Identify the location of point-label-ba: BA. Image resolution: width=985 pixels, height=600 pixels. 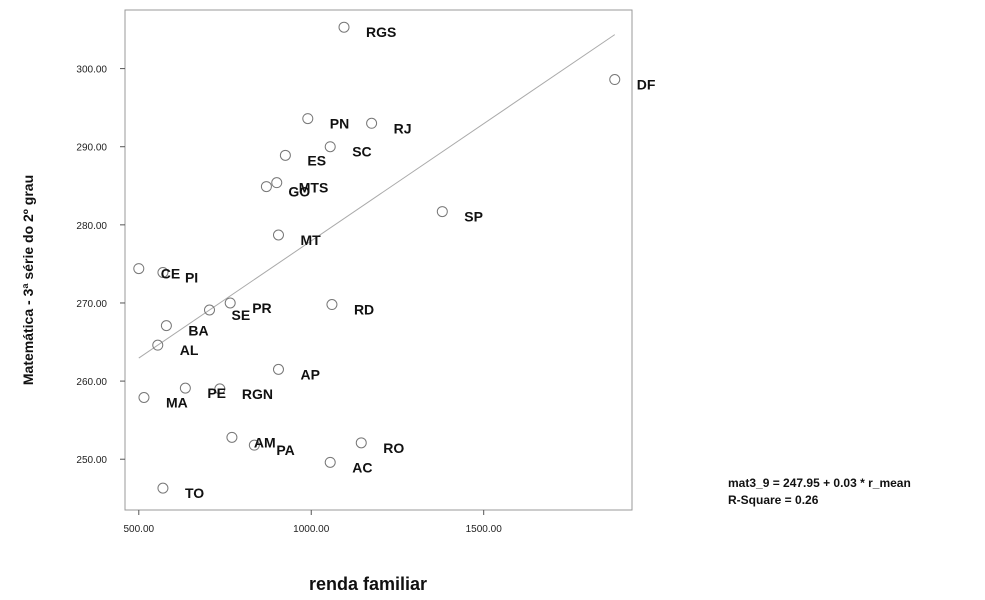
(198, 331).